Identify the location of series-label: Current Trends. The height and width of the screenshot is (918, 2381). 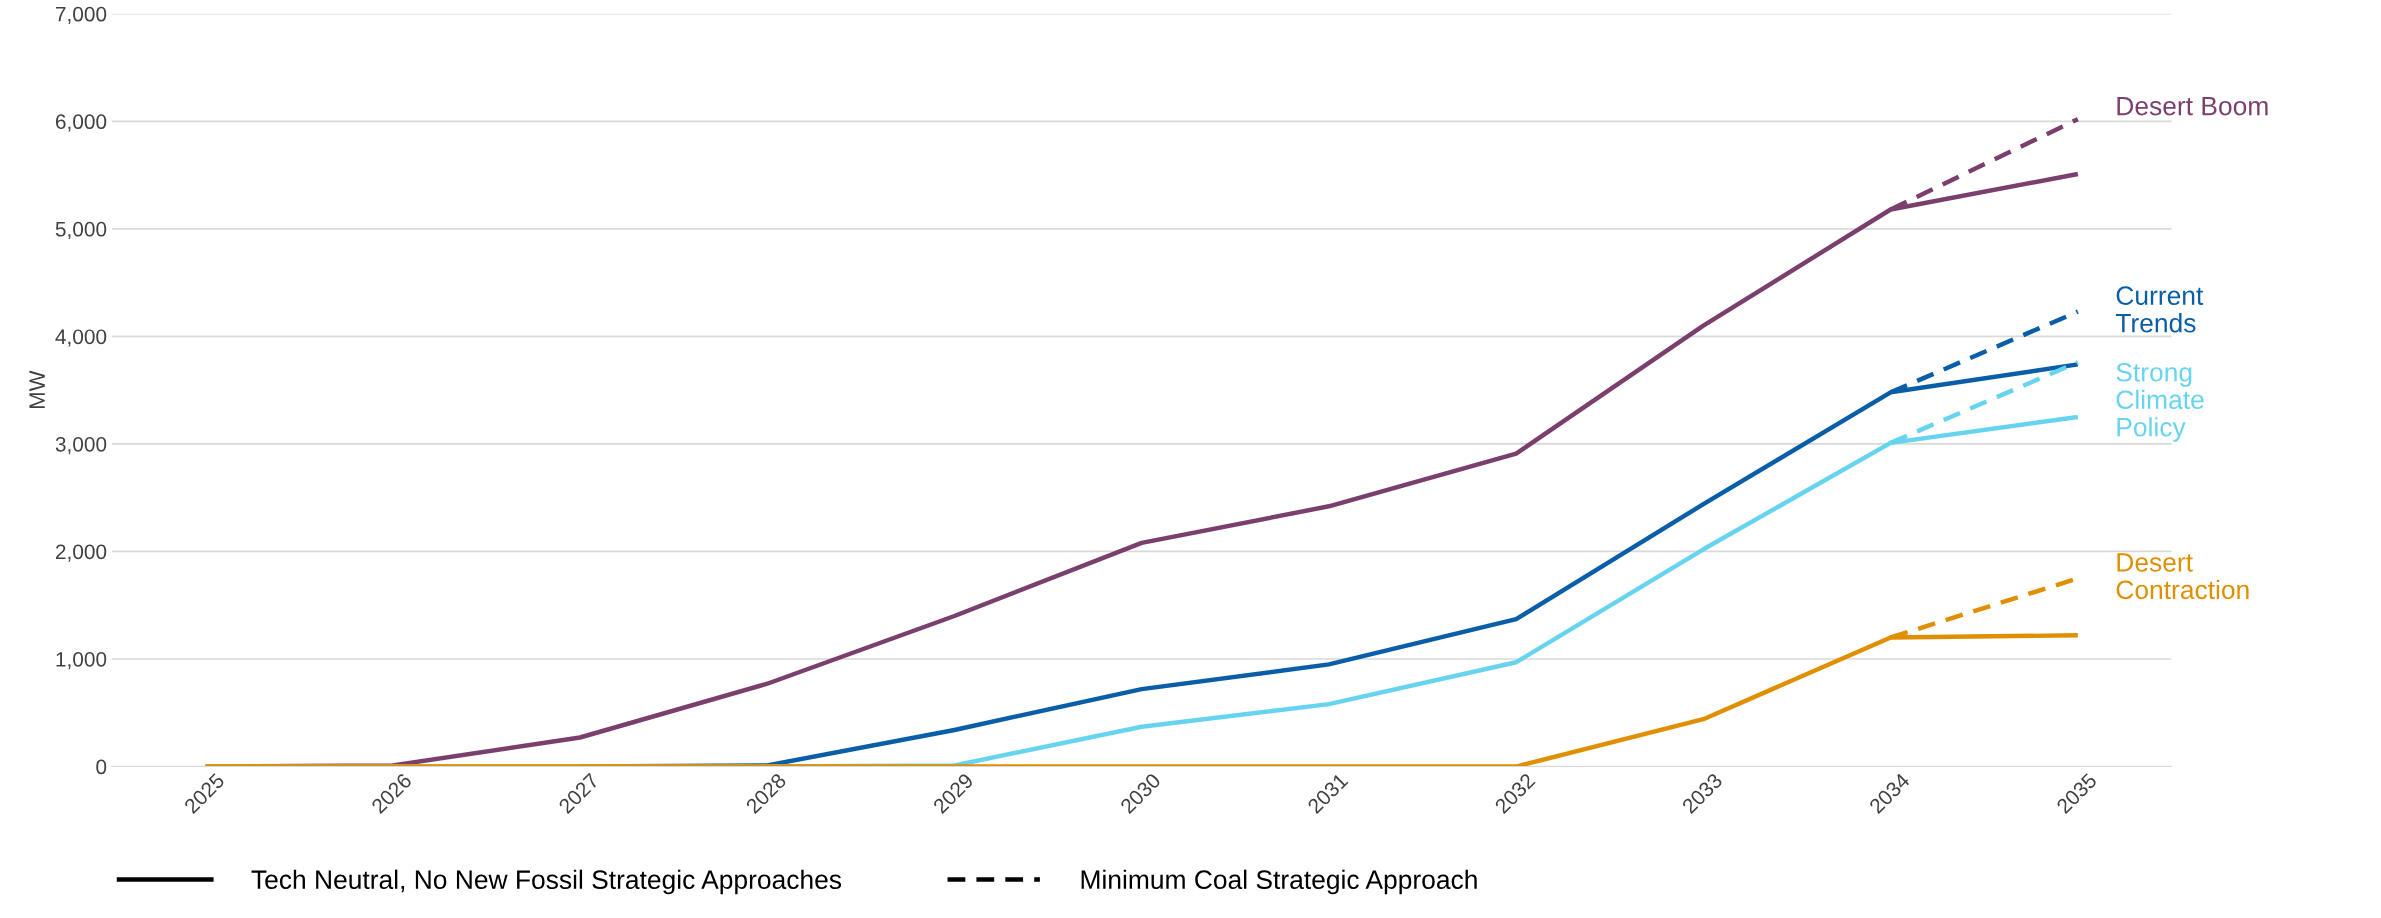
(2159, 309).